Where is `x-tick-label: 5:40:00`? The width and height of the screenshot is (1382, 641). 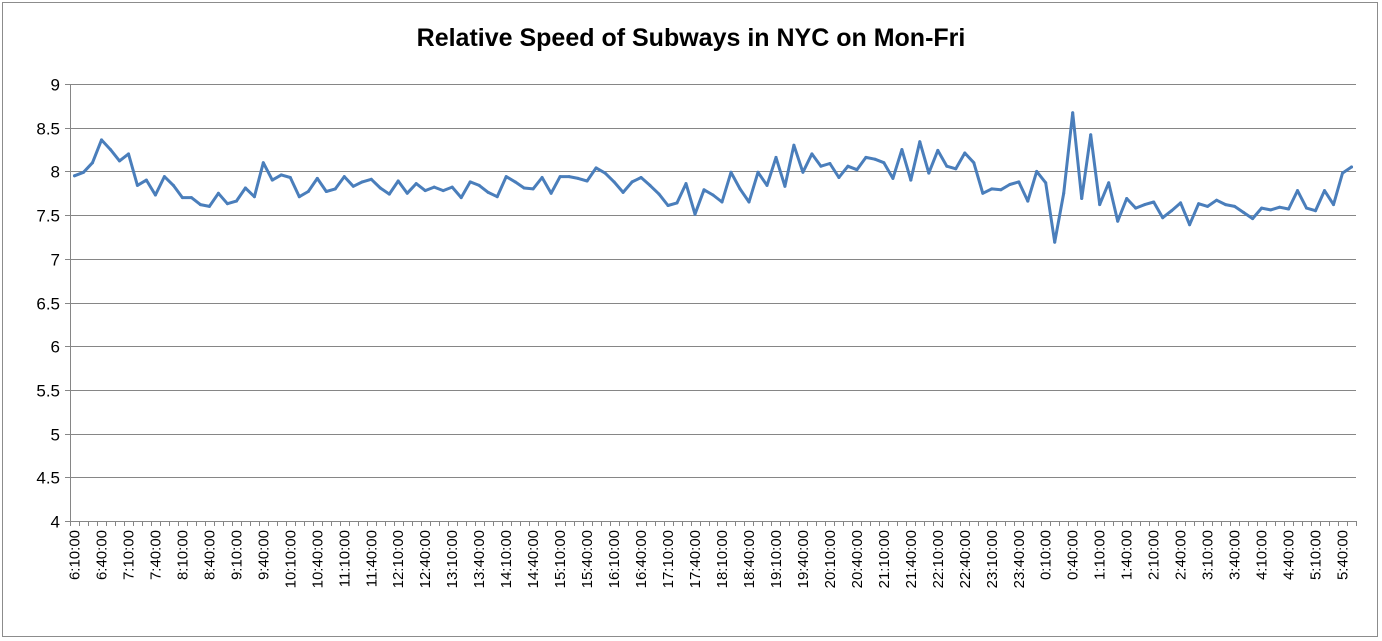
x-tick-label: 5:40:00 is located at coordinates (1343, 555).